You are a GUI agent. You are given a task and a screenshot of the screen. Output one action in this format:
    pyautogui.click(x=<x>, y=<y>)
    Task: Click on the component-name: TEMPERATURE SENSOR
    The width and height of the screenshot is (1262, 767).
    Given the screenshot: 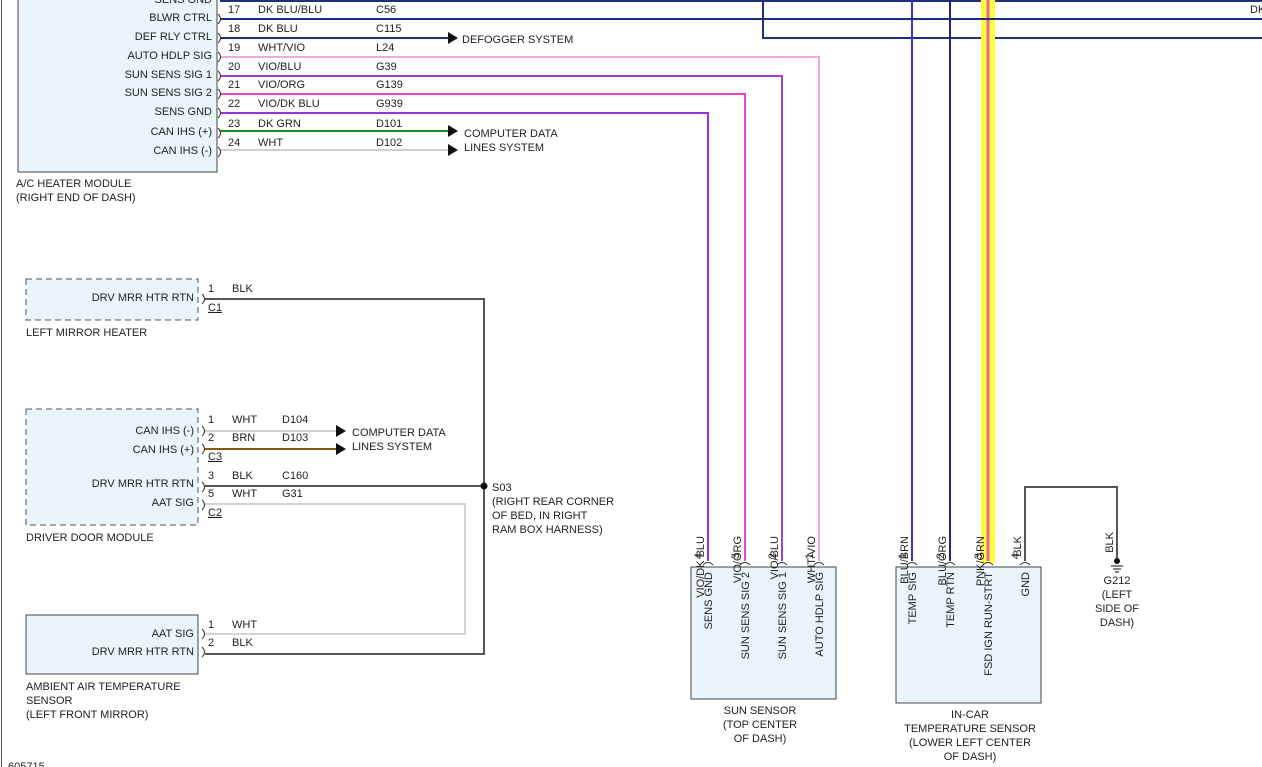 What is the action you would take?
    pyautogui.click(x=970, y=729)
    